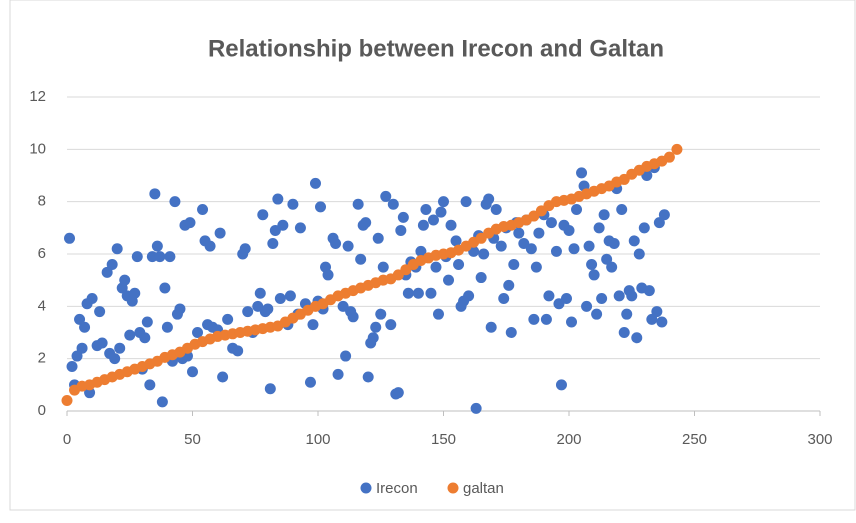 The height and width of the screenshot is (523, 856). What do you see at coordinates (436, 48) in the screenshot?
I see `chart-title: Relationship between Irecon and Galtan` at bounding box center [436, 48].